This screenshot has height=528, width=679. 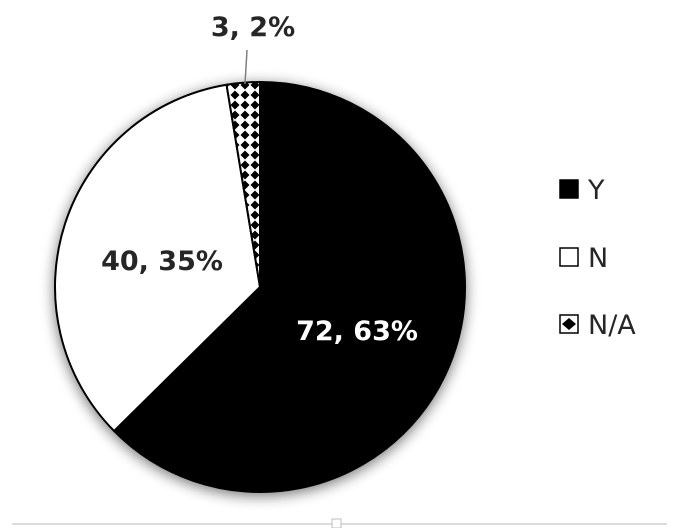 I want to click on data-label-na: 3, 2%, so click(x=253, y=27).